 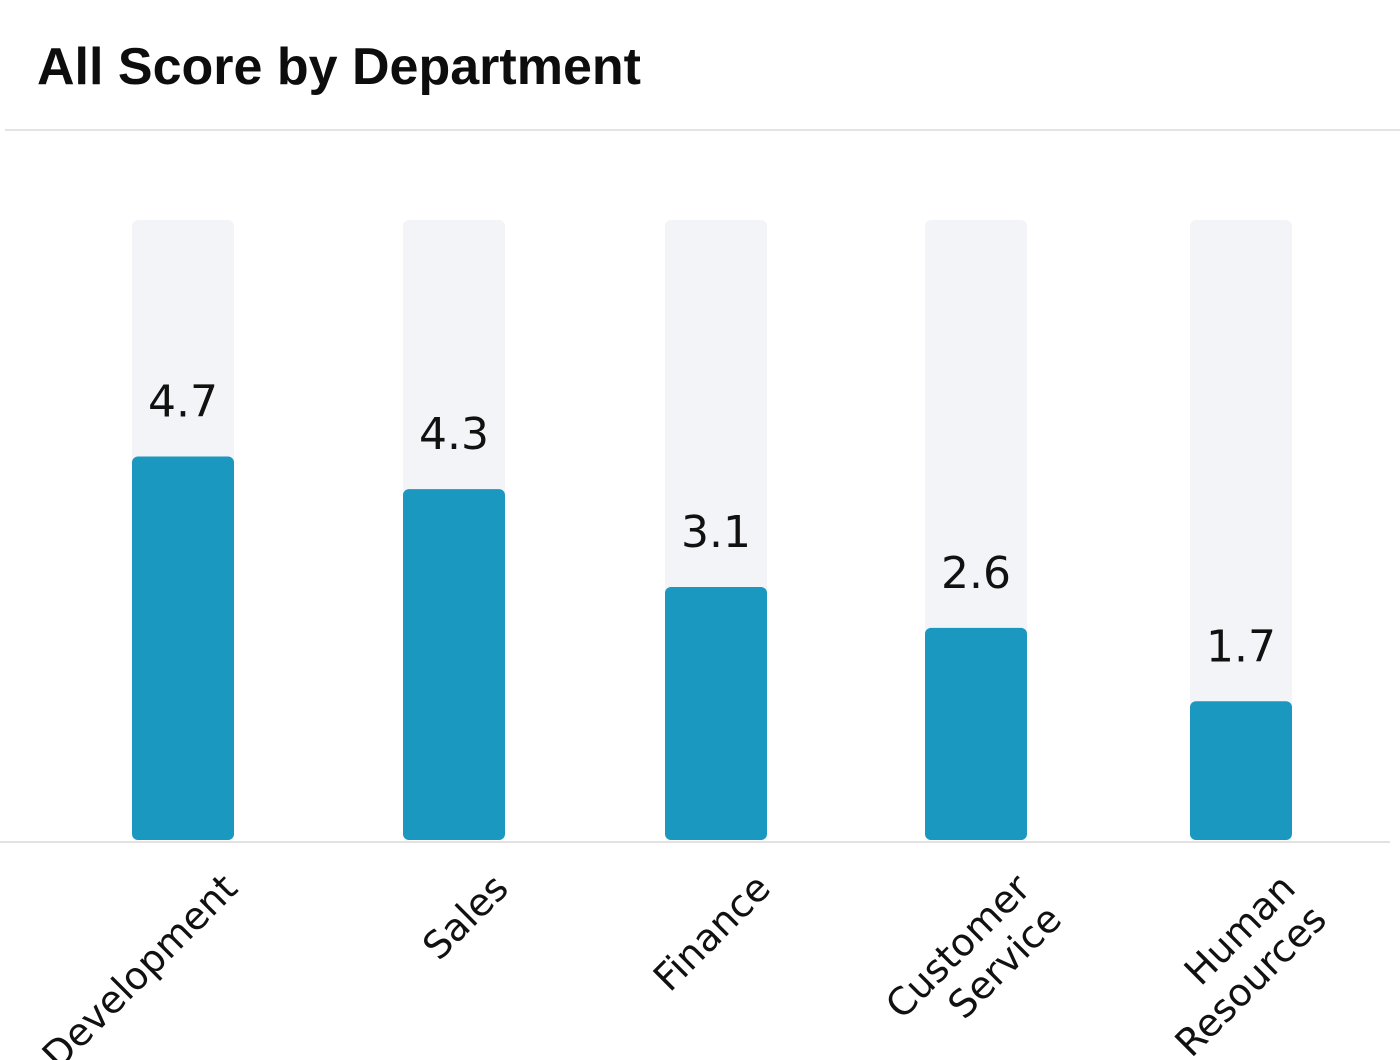 What do you see at coordinates (716, 532) in the screenshot?
I see `value-label-finance: 3.1` at bounding box center [716, 532].